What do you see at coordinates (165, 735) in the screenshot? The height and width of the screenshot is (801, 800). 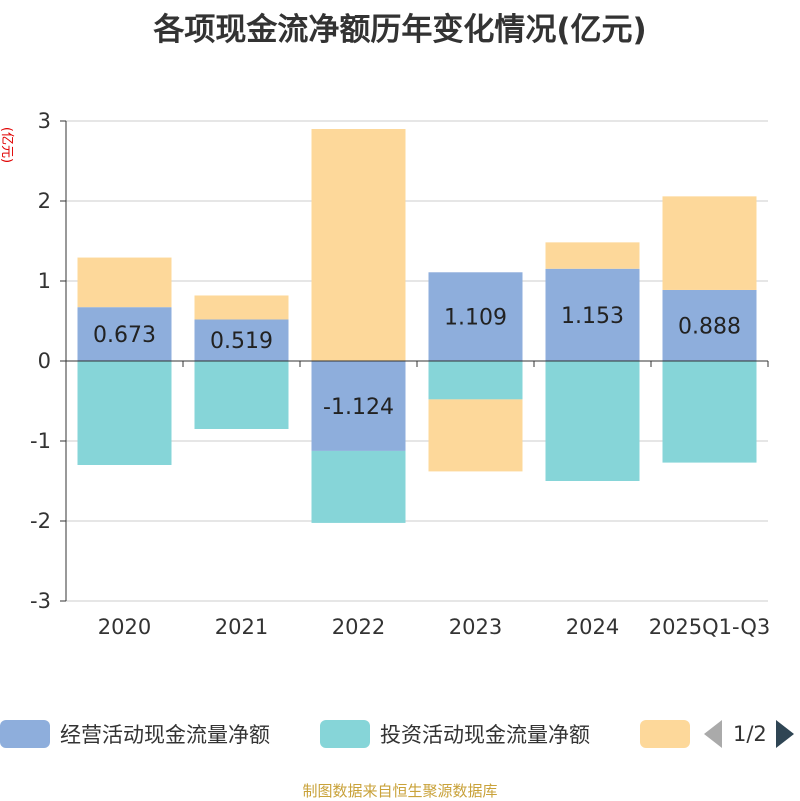 I see `legend-label-0: 经营活动现金流量净额` at bounding box center [165, 735].